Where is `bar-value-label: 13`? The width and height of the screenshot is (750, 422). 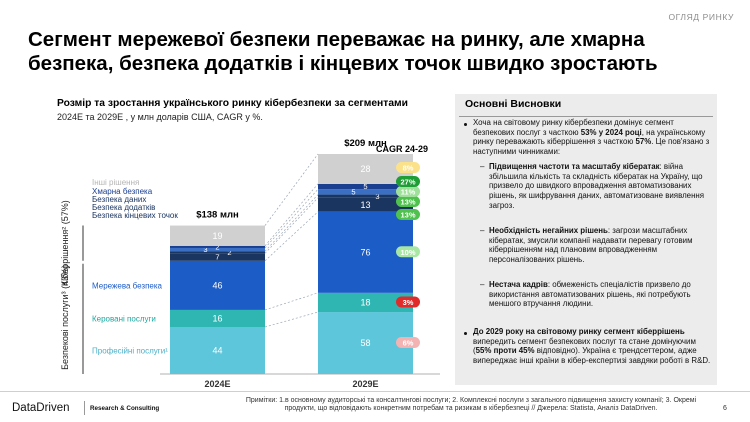 bar-value-label: 13 is located at coordinates (365, 205).